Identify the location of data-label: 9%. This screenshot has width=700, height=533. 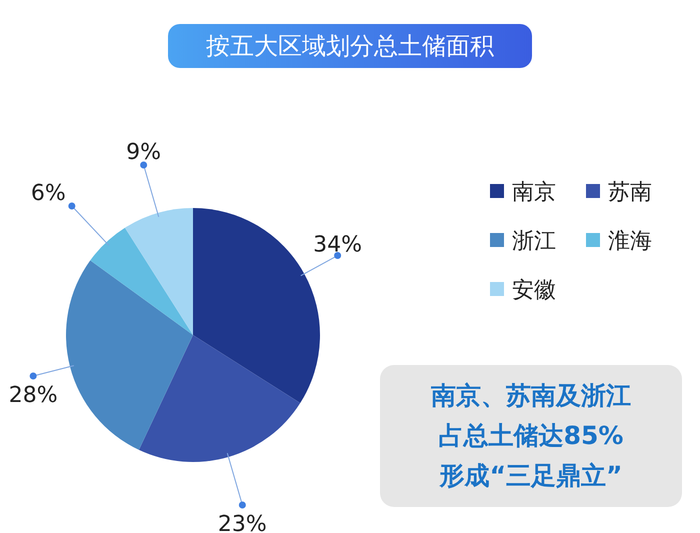
(144, 153).